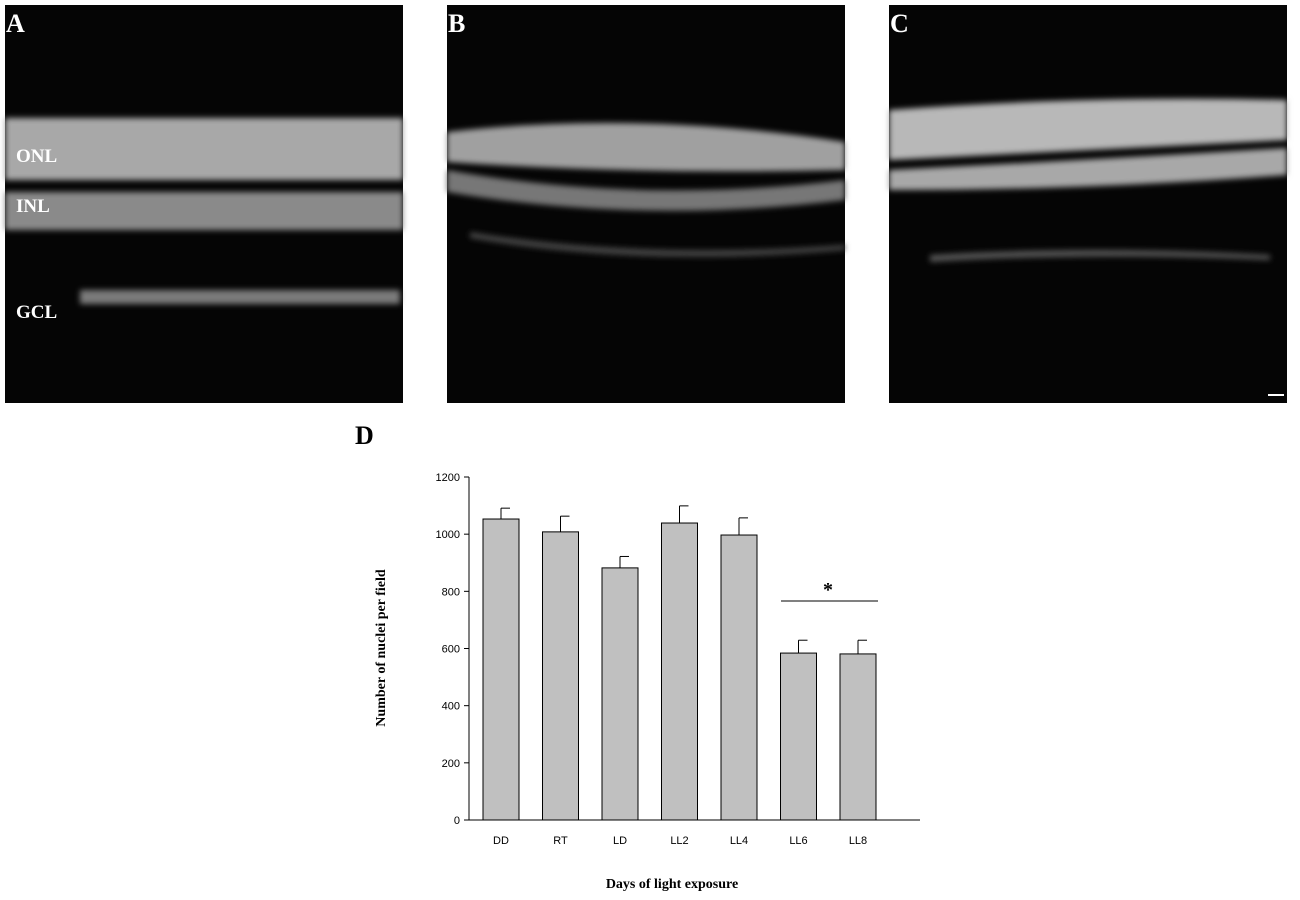 The width and height of the screenshot is (1300, 900). What do you see at coordinates (501, 841) in the screenshot?
I see `x-tick-label: DD` at bounding box center [501, 841].